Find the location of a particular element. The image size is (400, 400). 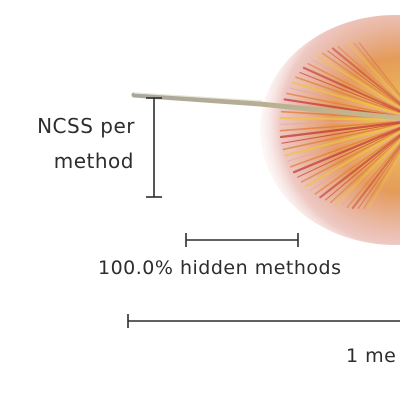

stem-line is located at coordinates (265, 106).